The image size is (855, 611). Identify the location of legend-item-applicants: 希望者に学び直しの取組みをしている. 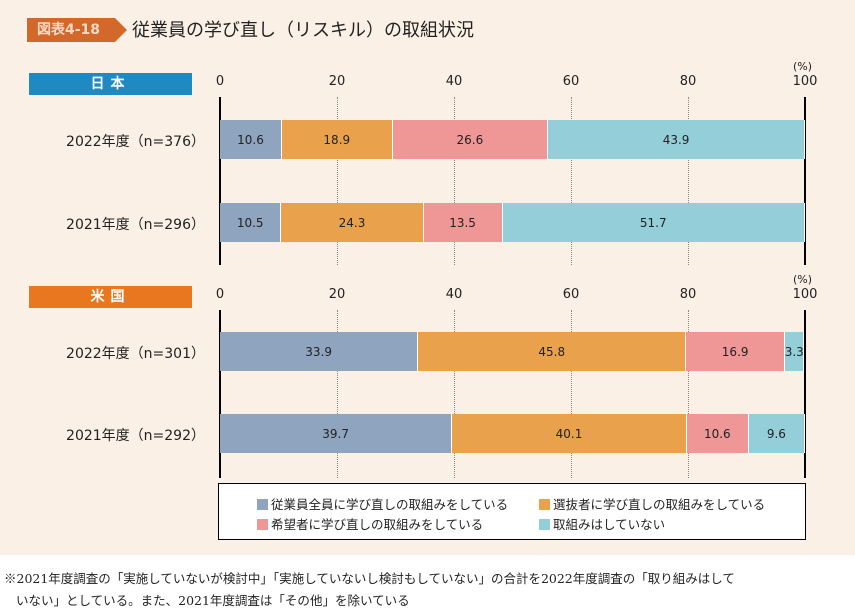
(370, 523).